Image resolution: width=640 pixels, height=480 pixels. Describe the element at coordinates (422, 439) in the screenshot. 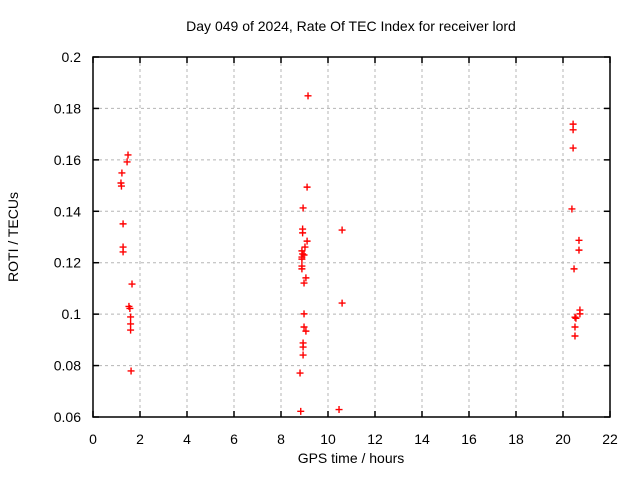

I see `x-tick-label: 14` at that location.